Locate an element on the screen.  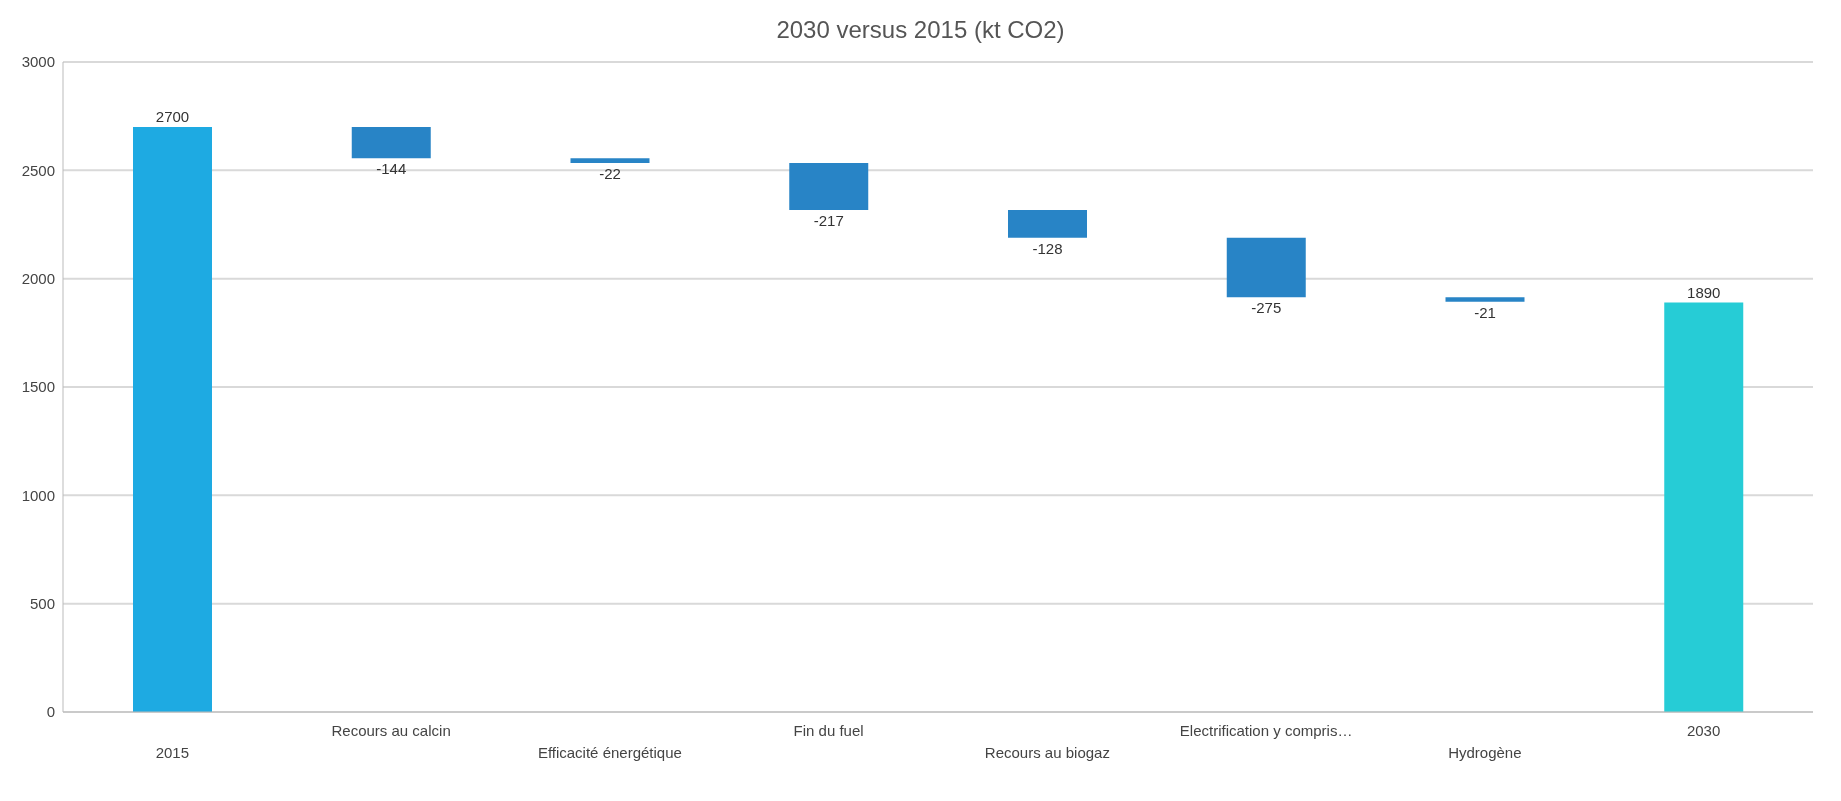
x-tick-label: 2030 is located at coordinates (1703, 730).